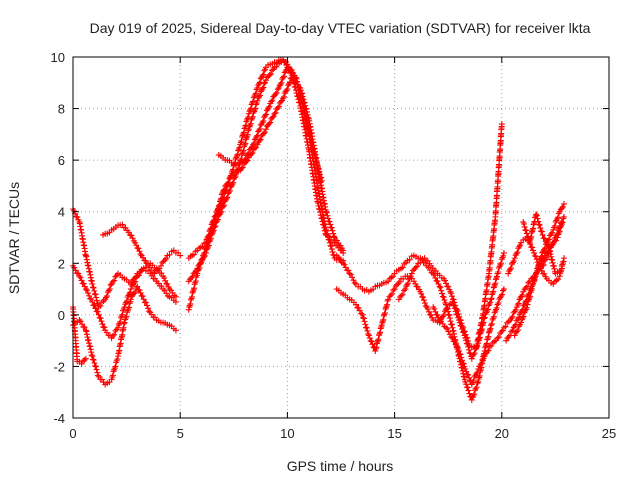 The height and width of the screenshot is (480, 640). What do you see at coordinates (502, 433) in the screenshot?
I see `x-tick-label: 20` at bounding box center [502, 433].